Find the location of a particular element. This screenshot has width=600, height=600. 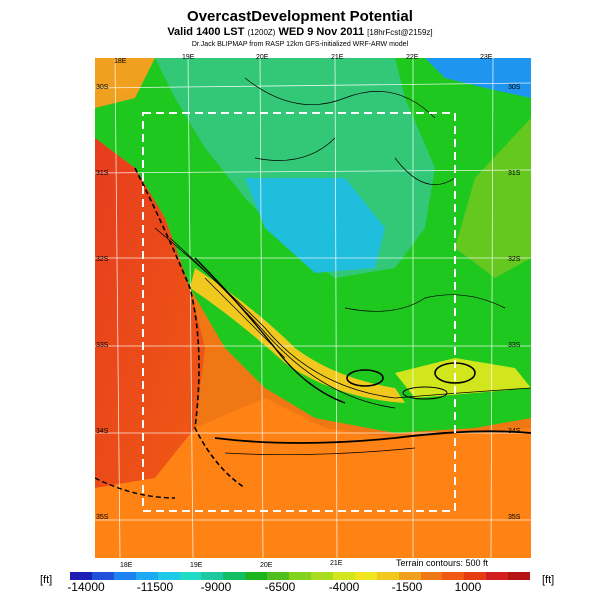

left-lat-label: 34S is located at coordinates (102, 431).